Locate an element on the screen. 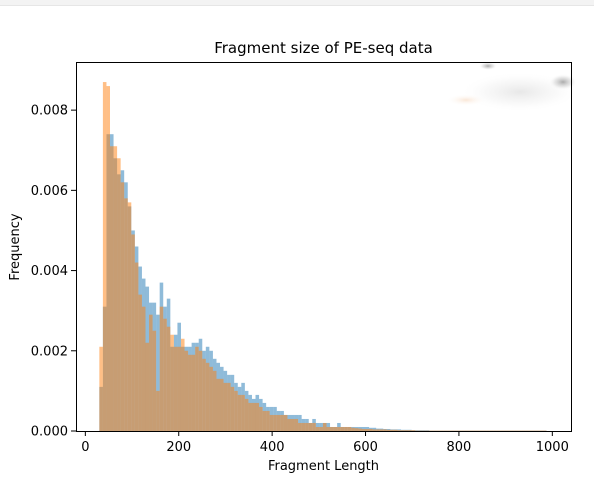 The height and width of the screenshot is (482, 594). chart-title: Fragment size of PE-seq data is located at coordinates (323, 48).